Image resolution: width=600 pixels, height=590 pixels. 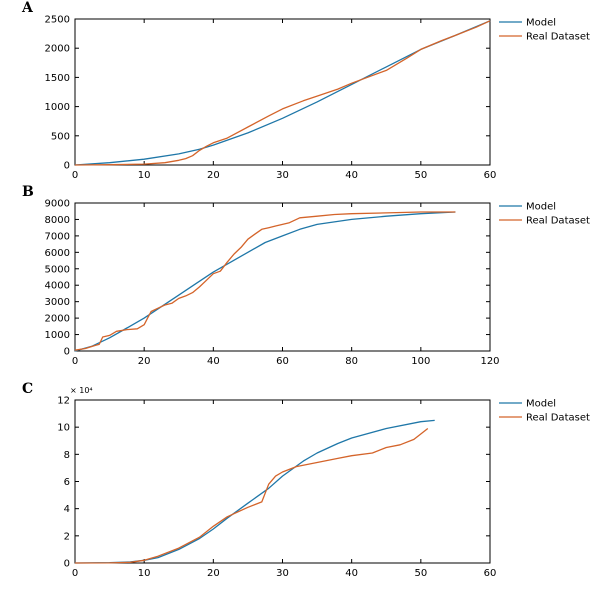 I want to click on y-tick-label: 3000, so click(x=57, y=302).